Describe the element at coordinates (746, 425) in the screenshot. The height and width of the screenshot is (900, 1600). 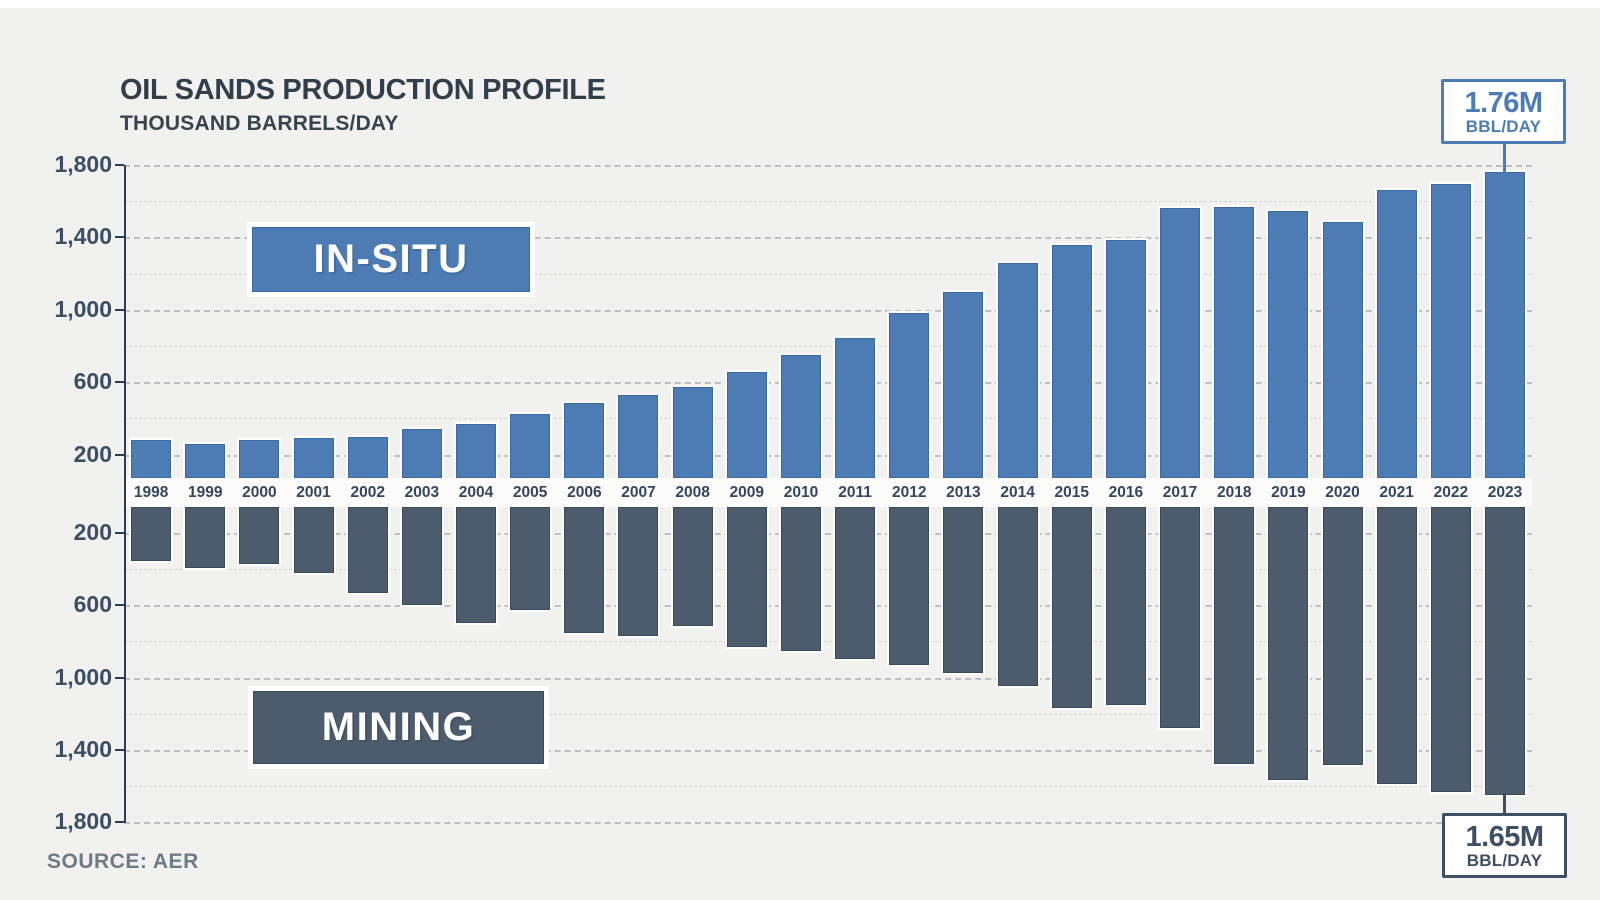
I see `insitu-bar-2009` at that location.